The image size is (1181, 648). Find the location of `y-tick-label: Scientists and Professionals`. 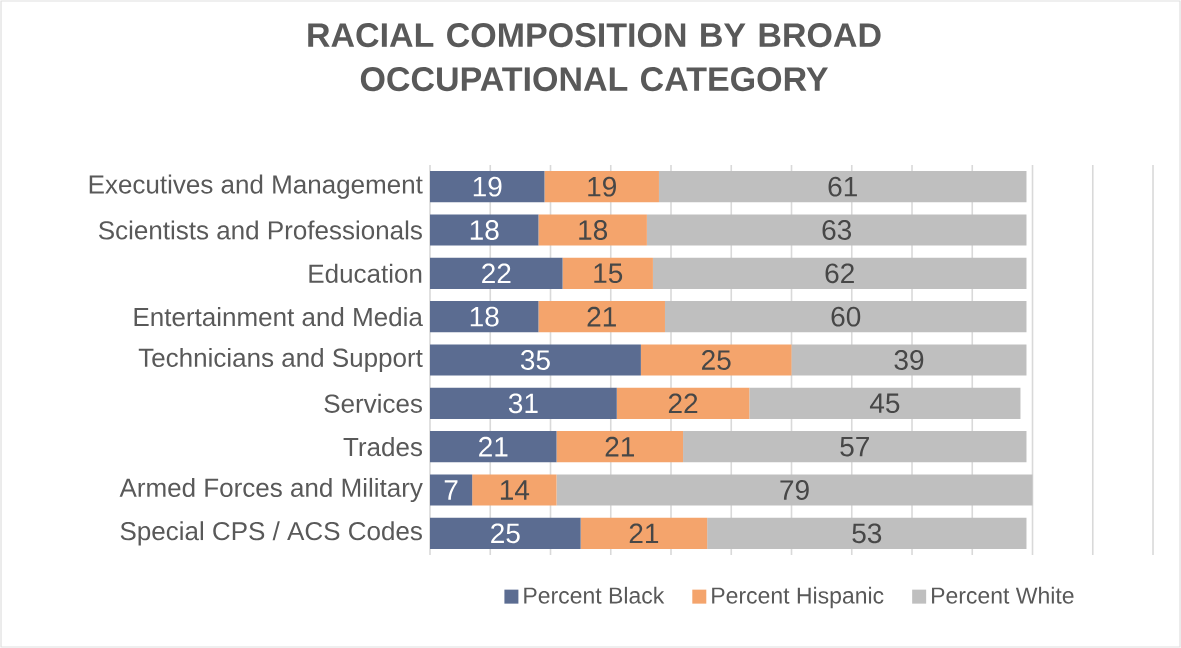

y-tick-label: Scientists and Professionals is located at coordinates (260, 230).